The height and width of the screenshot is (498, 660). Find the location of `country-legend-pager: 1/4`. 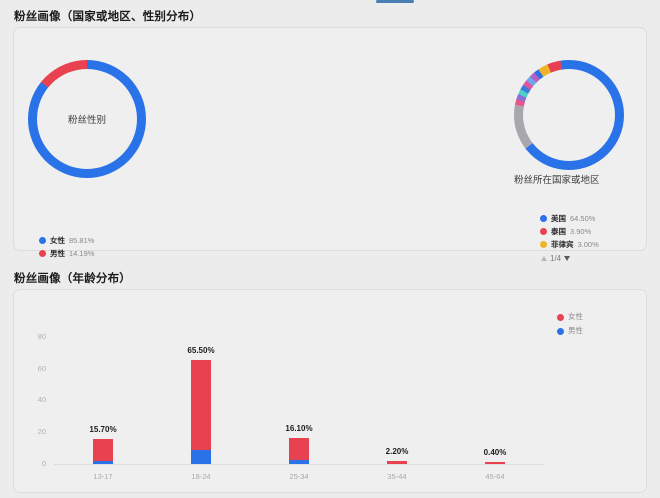

country-legend-pager: 1/4 is located at coordinates (569, 258).